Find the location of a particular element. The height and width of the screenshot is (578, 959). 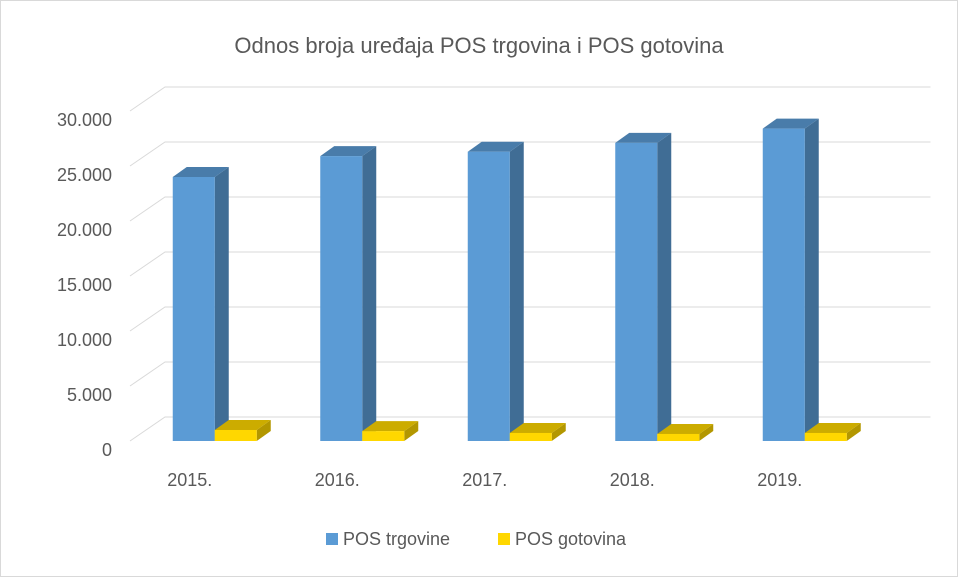

y-tick-label: 30.000 is located at coordinates (84, 120).